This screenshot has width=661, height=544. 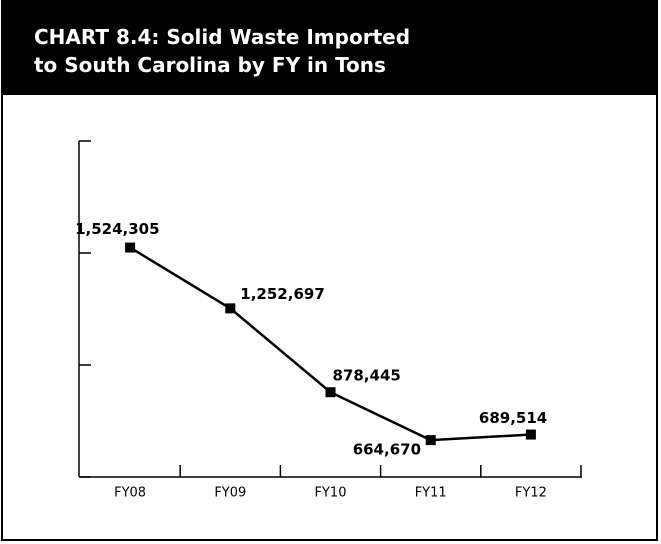 I want to click on x-tick-label: FY10, so click(x=331, y=493).